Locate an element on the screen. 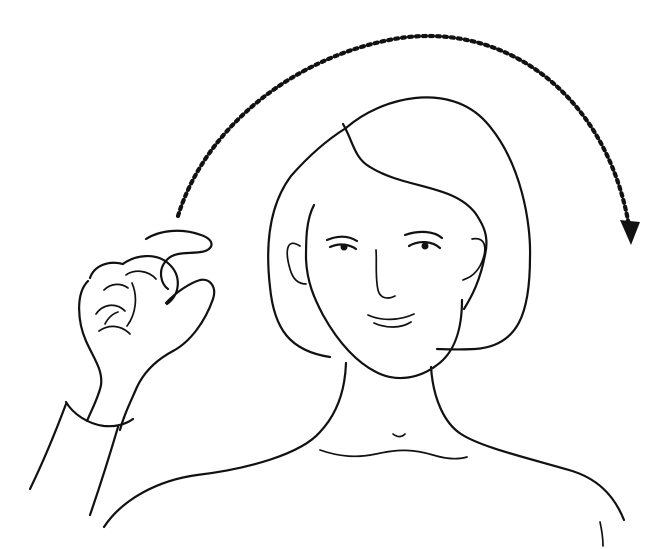 Image resolution: width=657 pixels, height=549 pixels. neck-shoulder-right is located at coordinates (527, 443).